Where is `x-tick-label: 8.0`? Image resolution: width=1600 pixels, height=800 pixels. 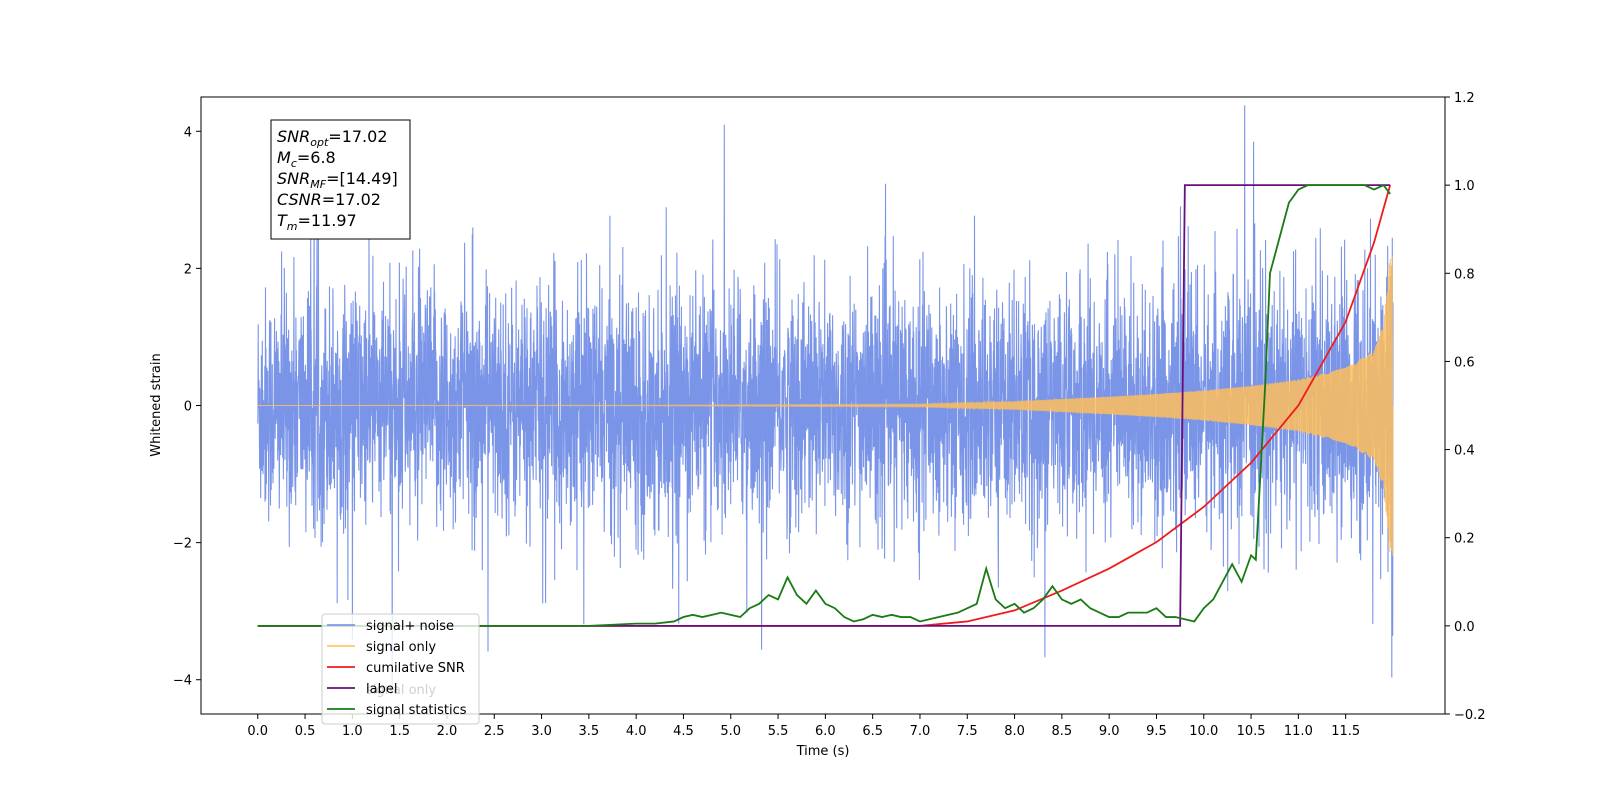
x-tick-label: 8.0 is located at coordinates (1014, 731).